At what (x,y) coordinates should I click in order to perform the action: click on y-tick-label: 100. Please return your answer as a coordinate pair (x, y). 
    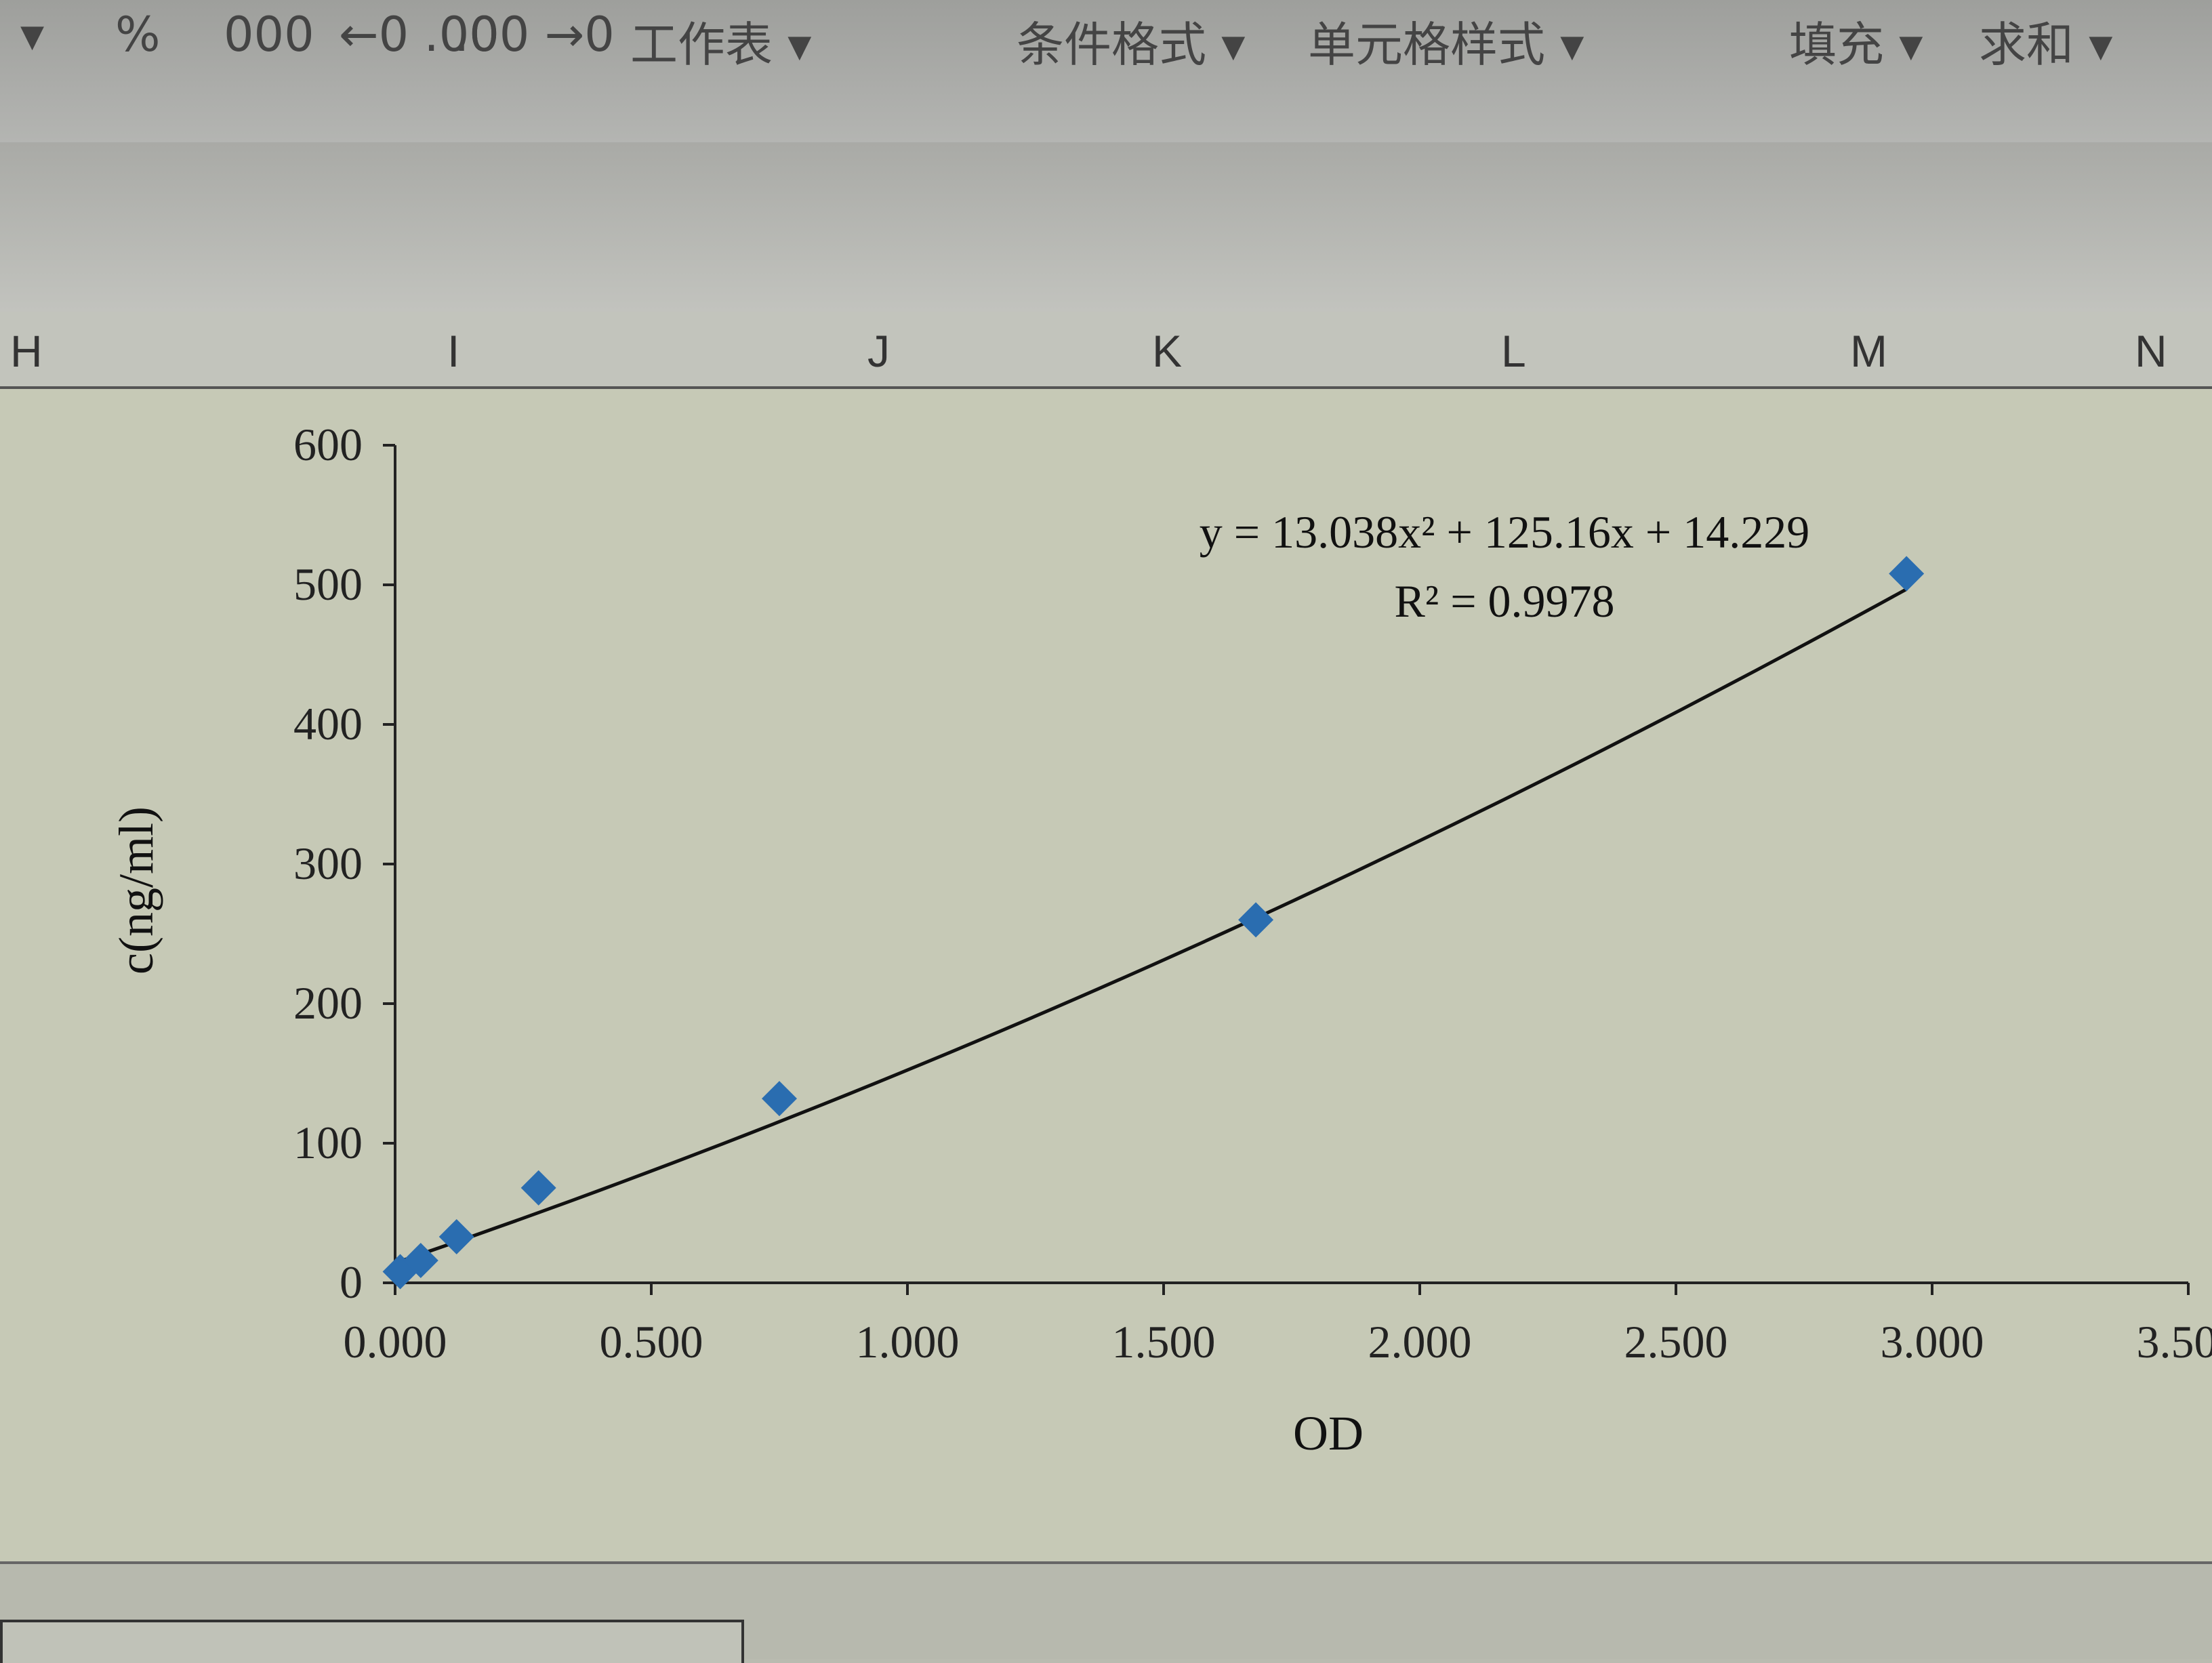
    Looking at the image, I should click on (328, 1142).